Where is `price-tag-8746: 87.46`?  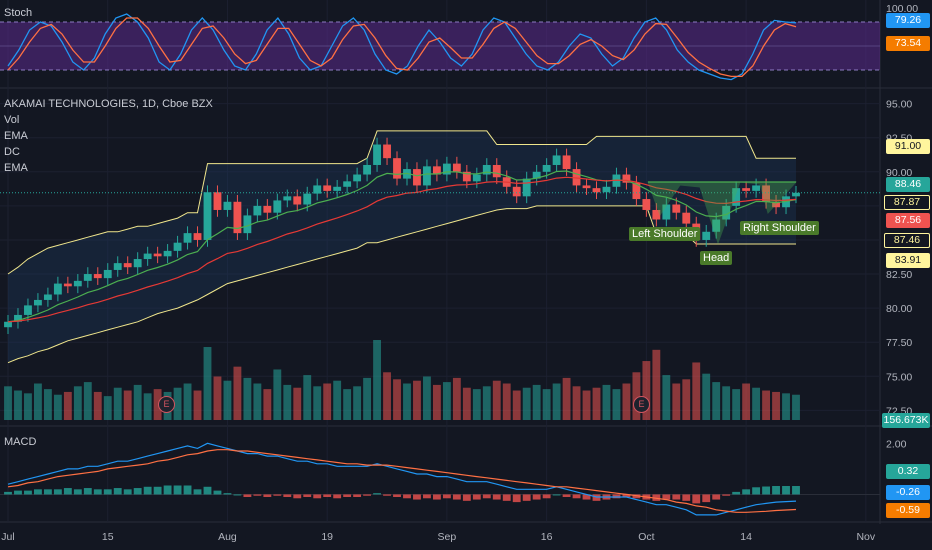 price-tag-8746: 87.46 is located at coordinates (907, 240).